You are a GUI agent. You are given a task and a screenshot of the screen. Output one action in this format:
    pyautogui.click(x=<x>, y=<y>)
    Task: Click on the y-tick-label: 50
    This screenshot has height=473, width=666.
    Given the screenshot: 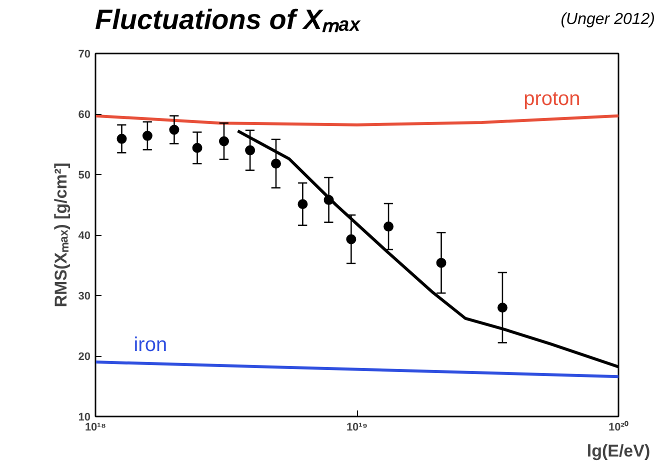 What is the action you would take?
    pyautogui.click(x=84, y=176)
    